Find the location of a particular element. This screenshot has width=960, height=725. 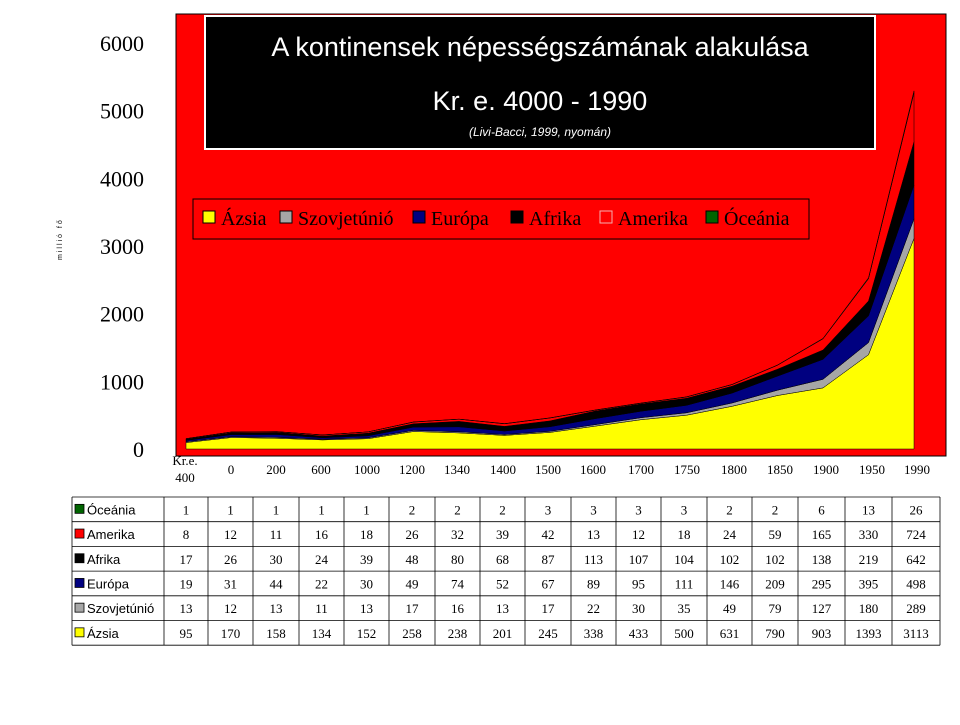

chart-title: A kontinensek népességszámának alakulása is located at coordinates (540, 47).